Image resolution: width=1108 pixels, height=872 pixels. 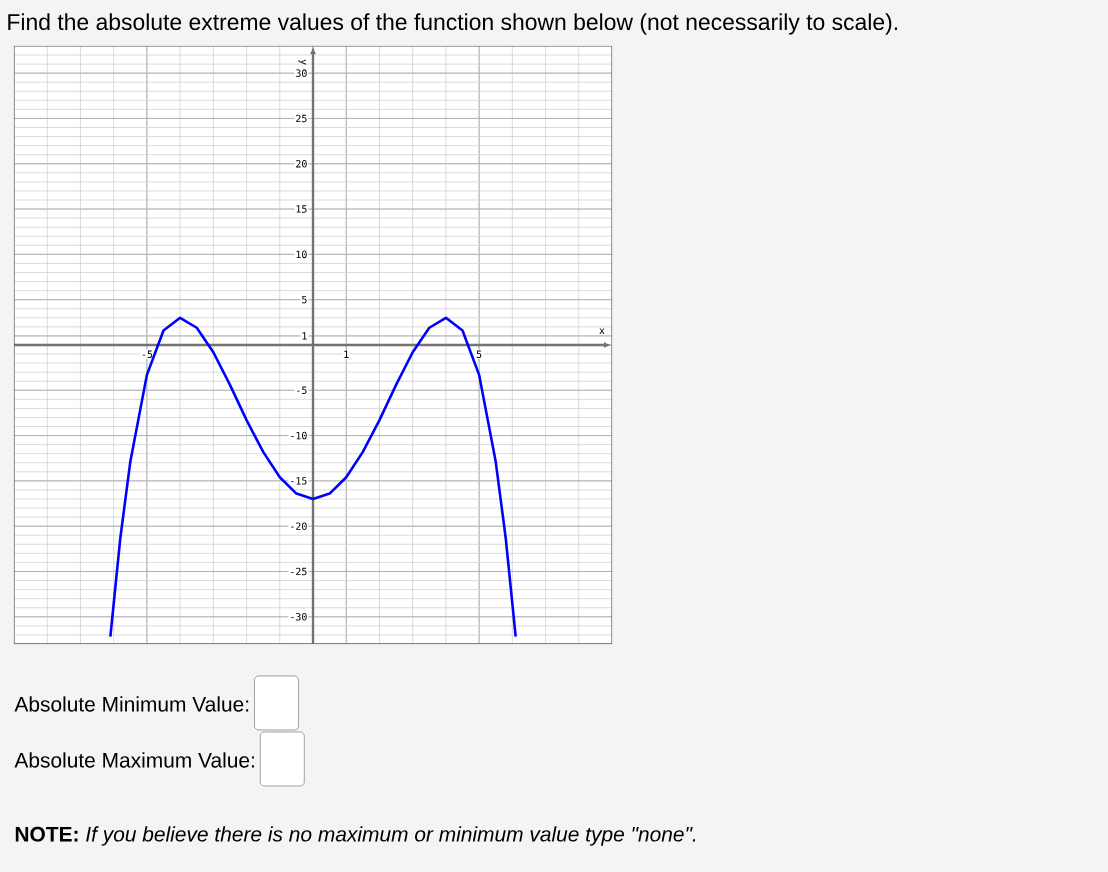 I want to click on text: Absolute Maximum Value:, so click(x=134, y=760).